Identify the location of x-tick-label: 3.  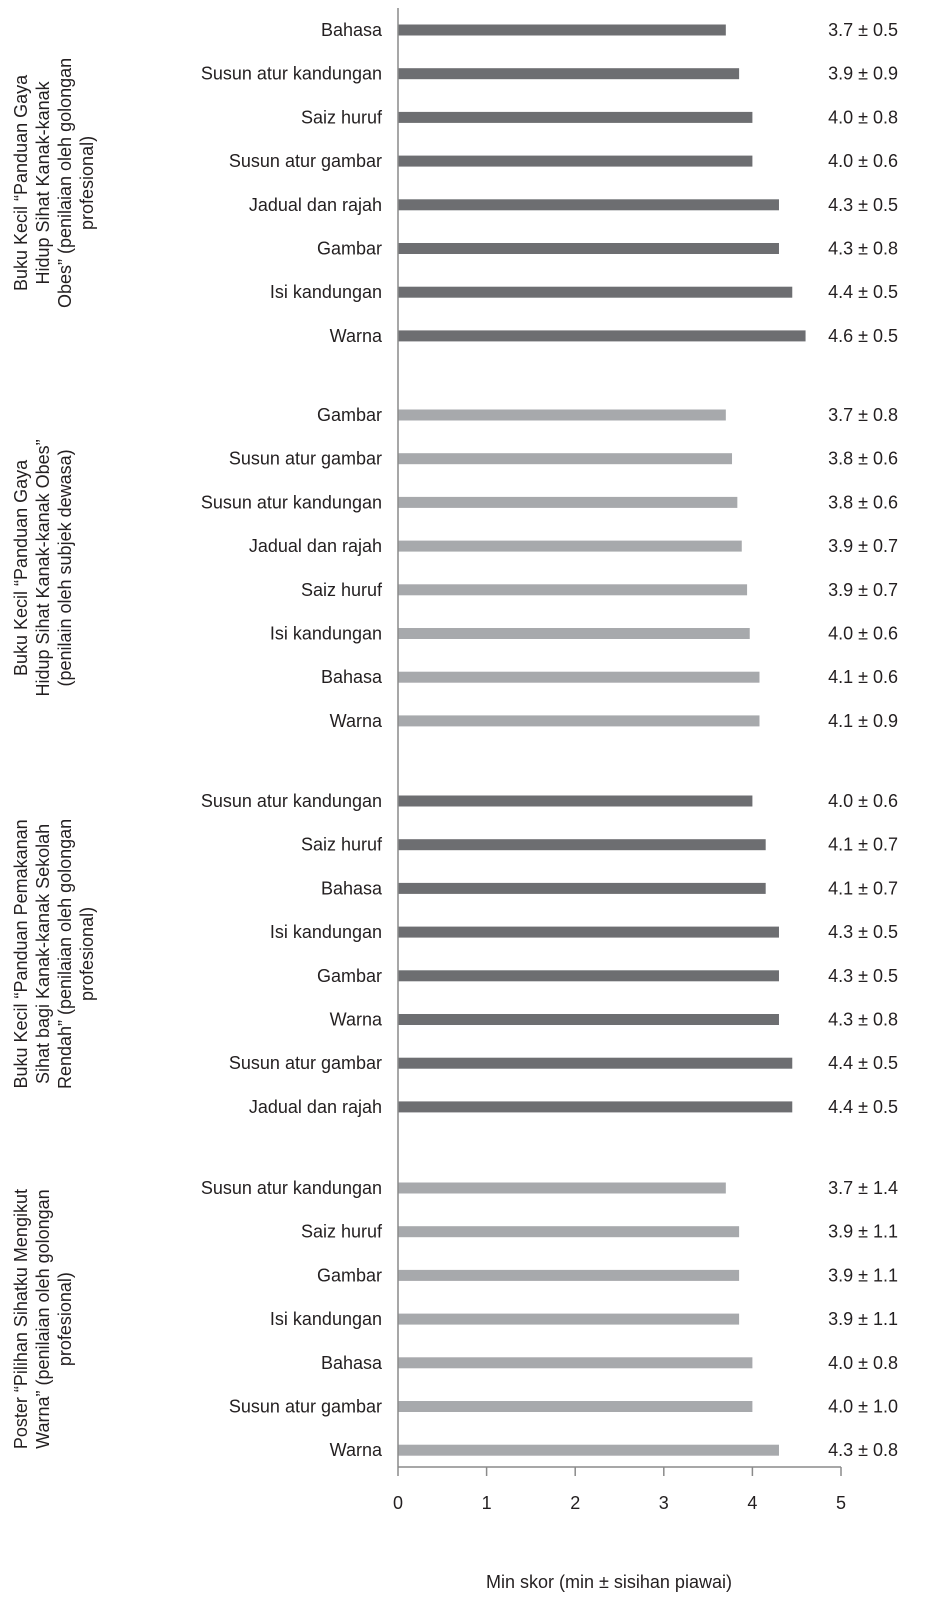
(664, 1503).